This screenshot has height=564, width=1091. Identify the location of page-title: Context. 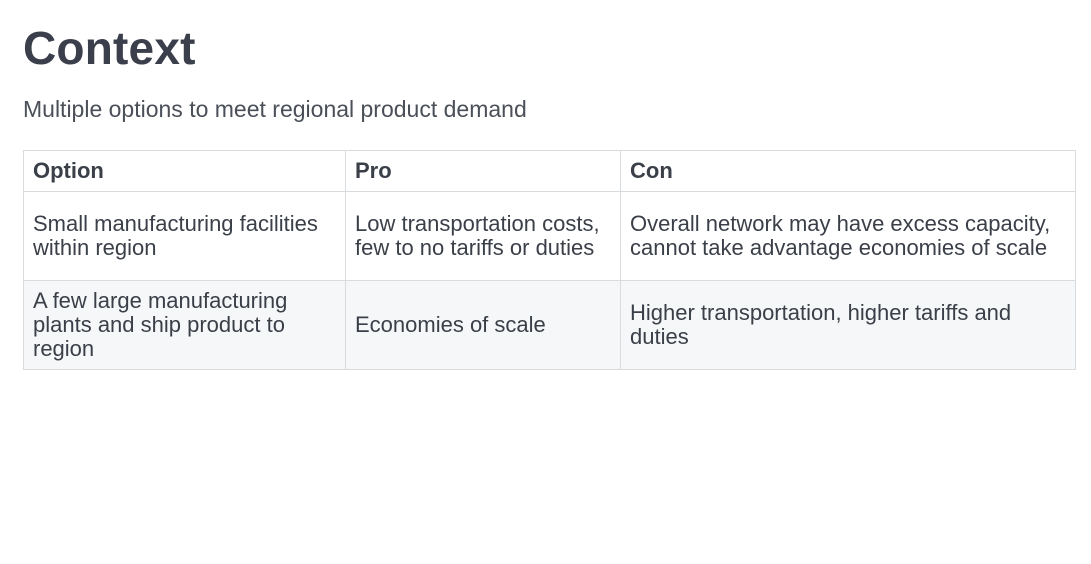
(109, 48).